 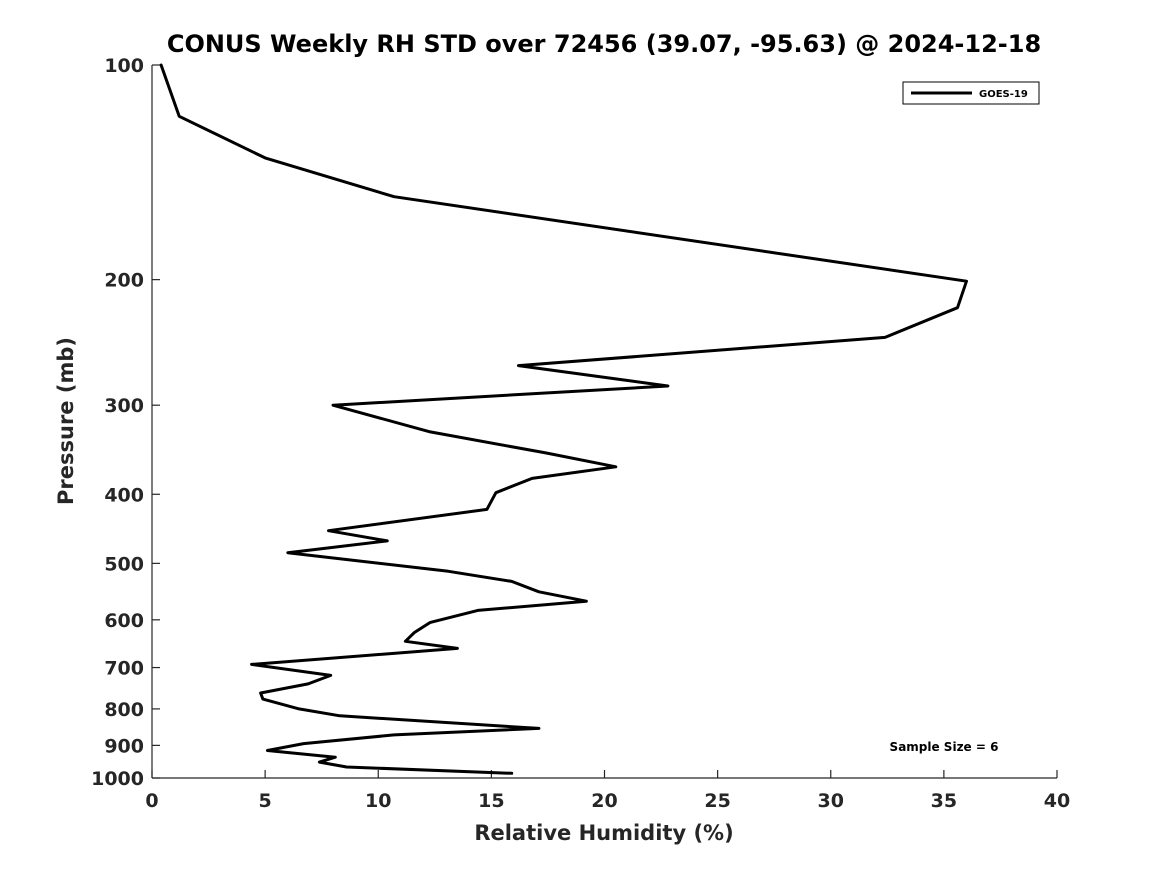 What do you see at coordinates (604, 801) in the screenshot?
I see `x-tick-label: 20` at bounding box center [604, 801].